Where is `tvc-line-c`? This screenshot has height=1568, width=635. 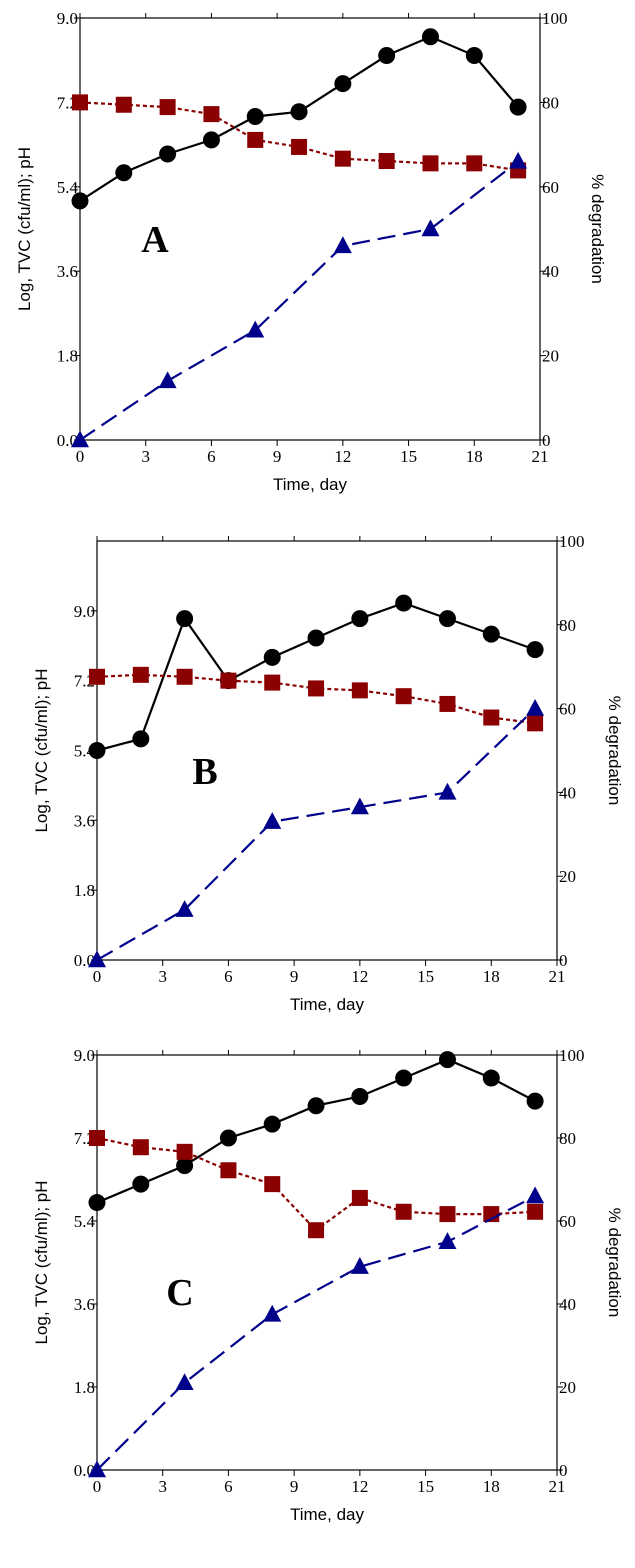 tvc-line-c is located at coordinates (316, 1131).